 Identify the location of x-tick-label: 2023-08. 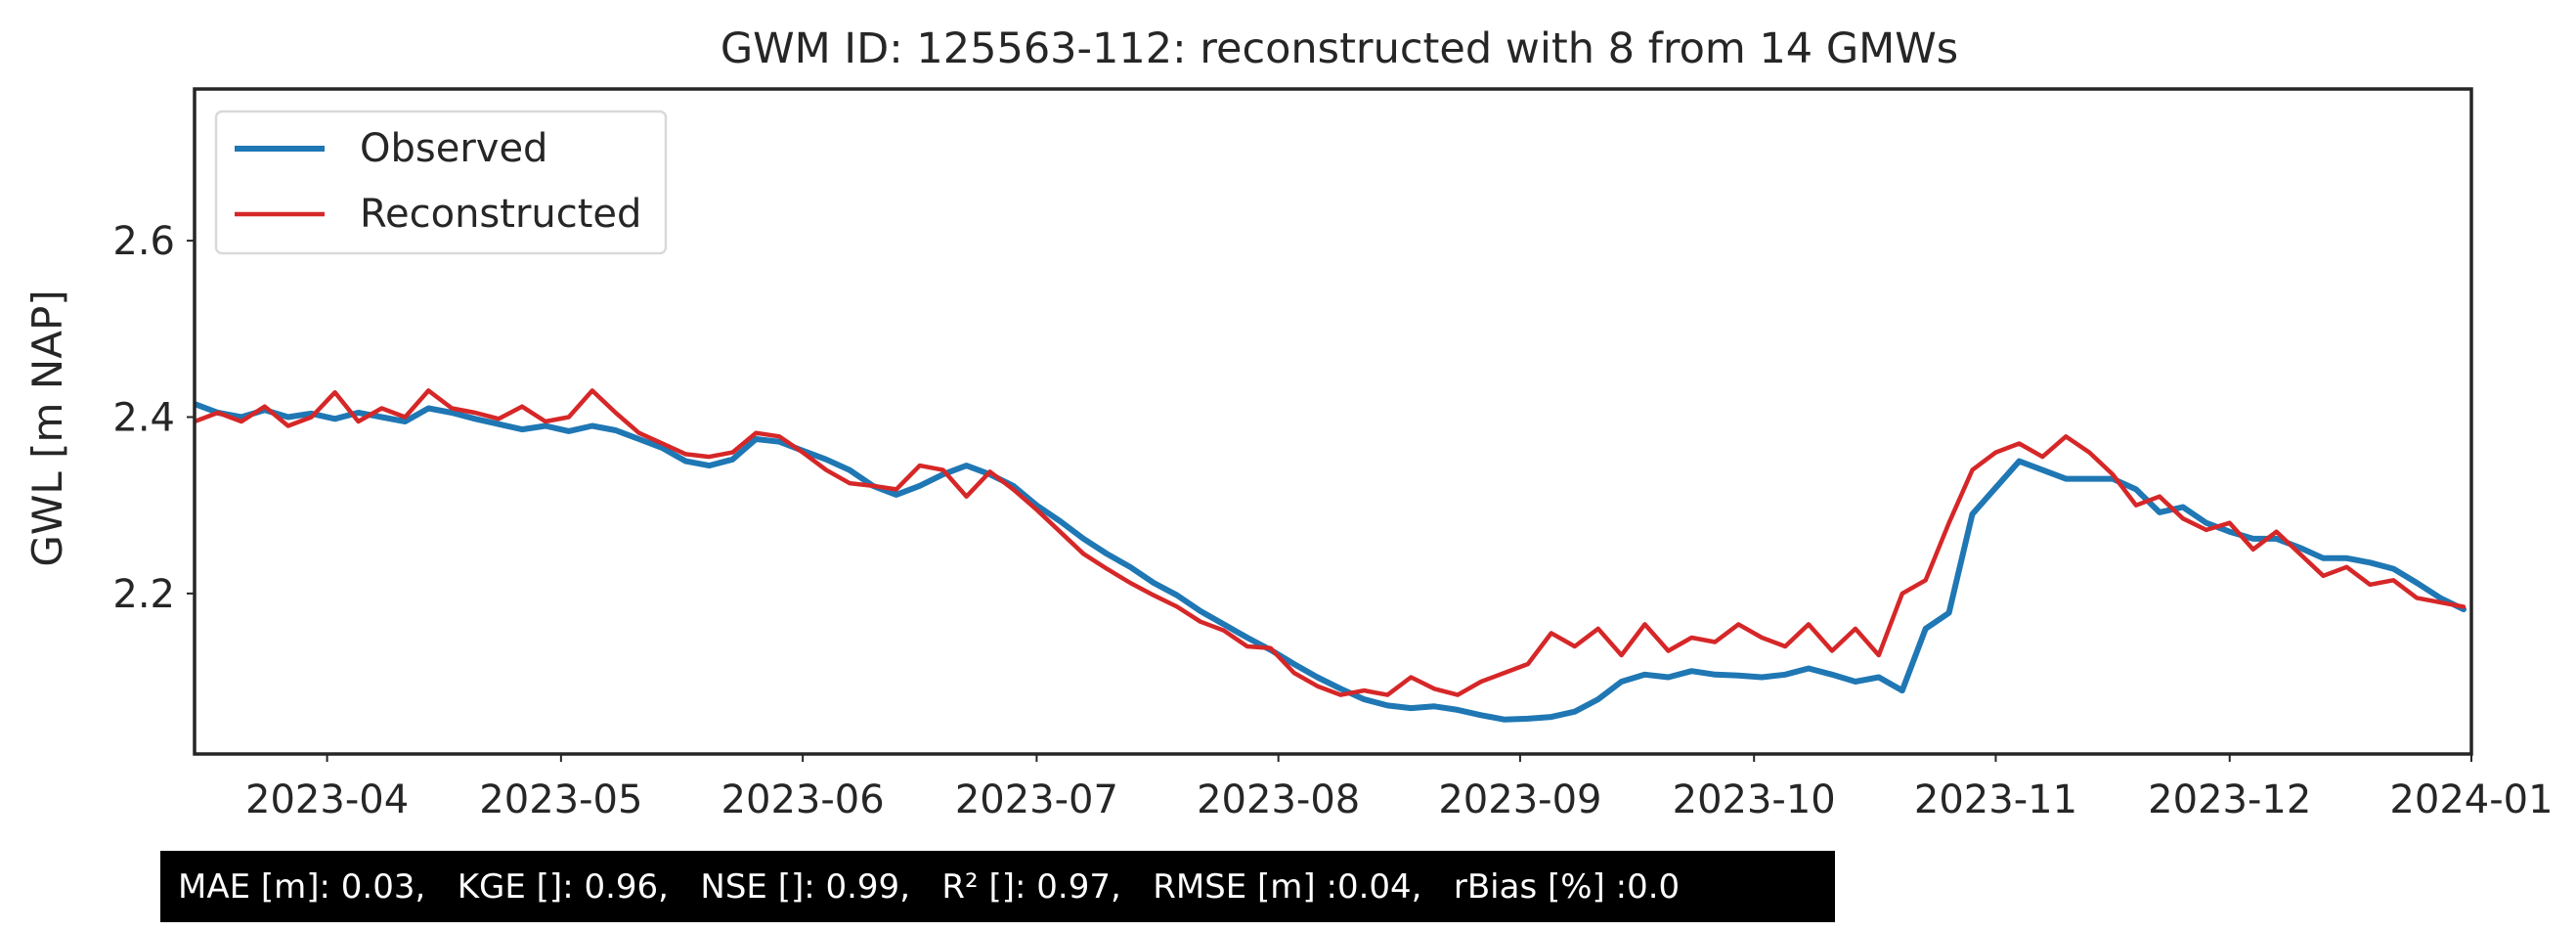
(1278, 799).